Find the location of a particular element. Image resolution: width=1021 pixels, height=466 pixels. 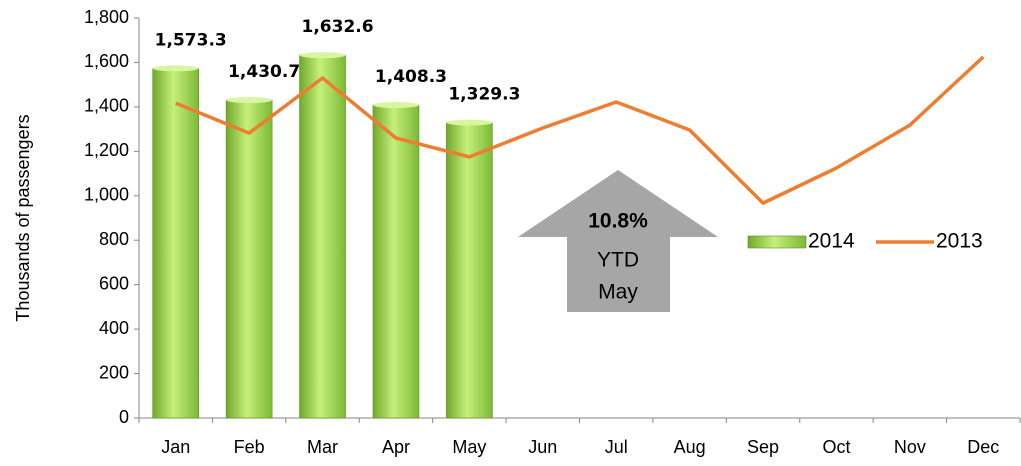

value-label: 1,329.3 is located at coordinates (484, 95).